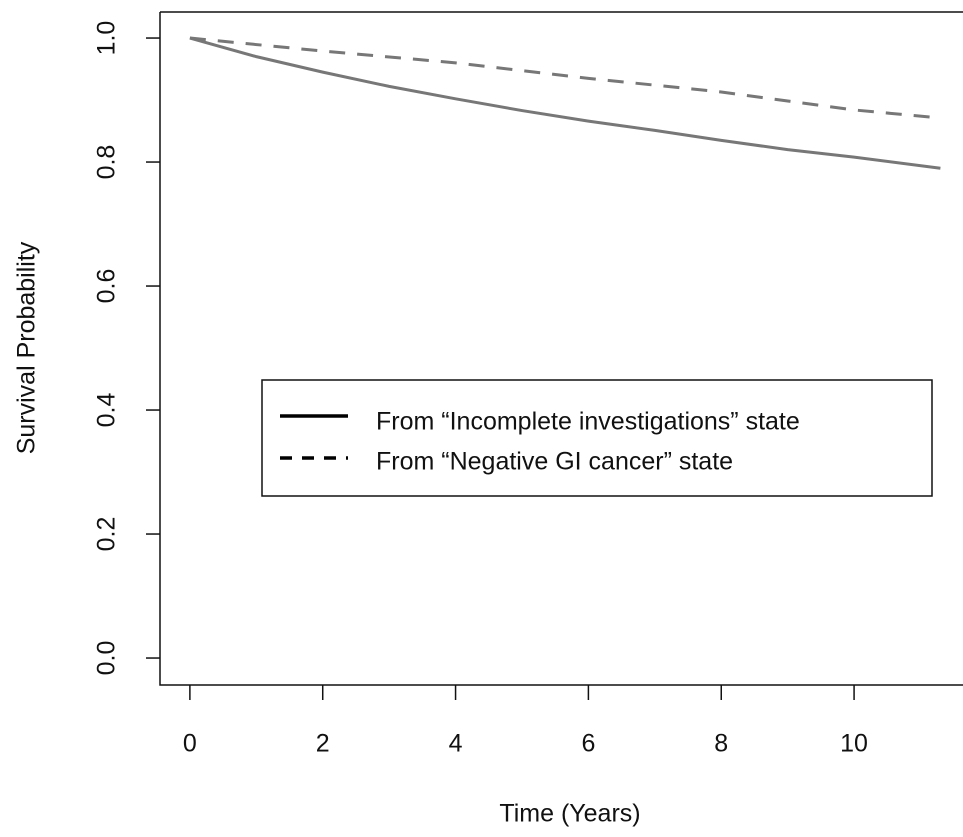  I want to click on x-tick-label: 2, so click(323, 744).